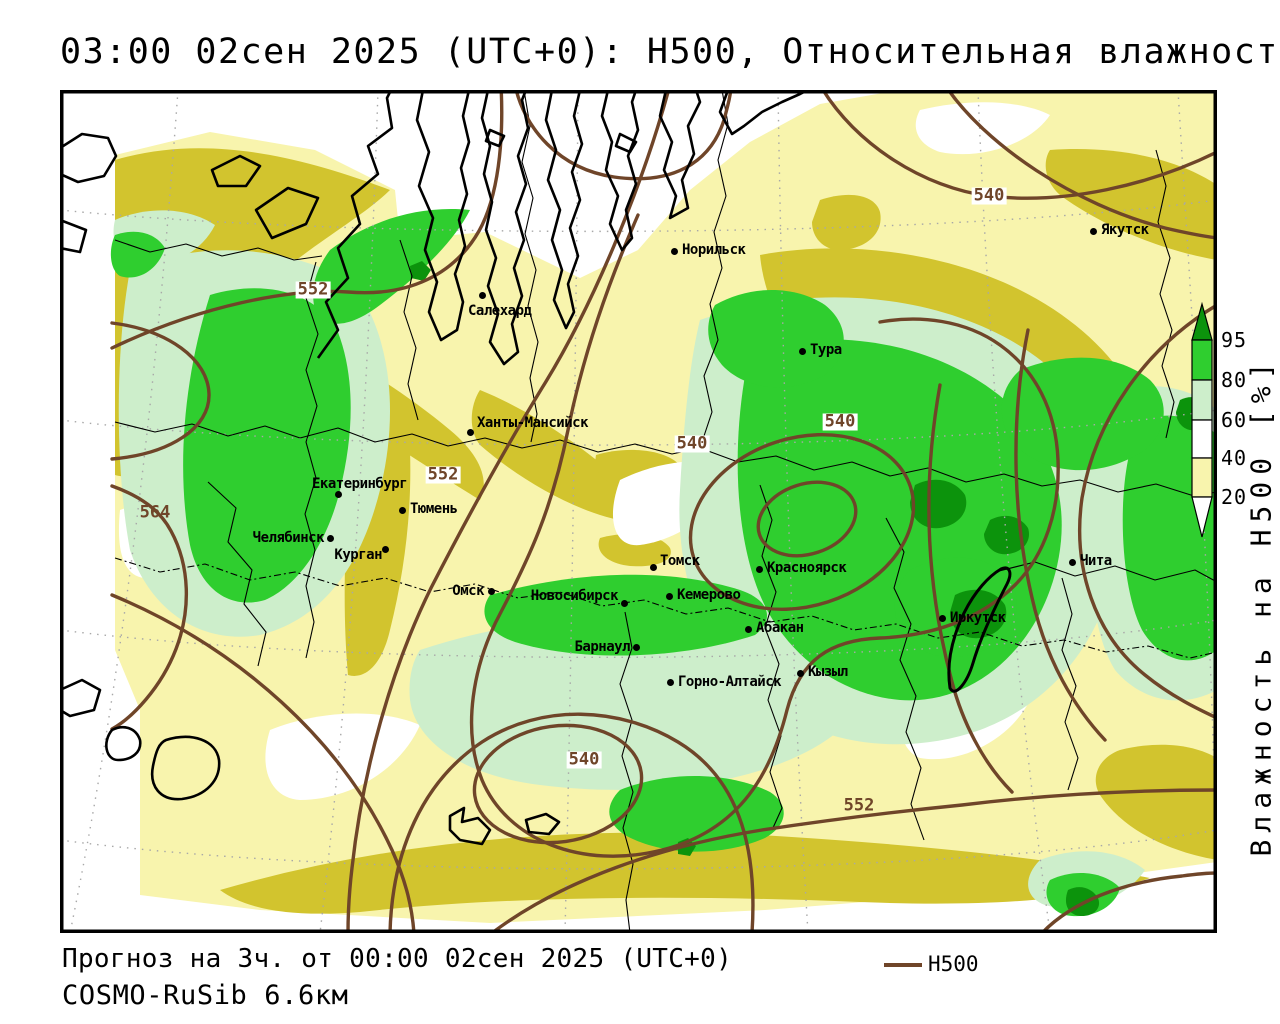 This screenshot has width=1280, height=1024. Describe the element at coordinates (500, 311) in the screenshot. I see `city-label: Салехард` at that location.